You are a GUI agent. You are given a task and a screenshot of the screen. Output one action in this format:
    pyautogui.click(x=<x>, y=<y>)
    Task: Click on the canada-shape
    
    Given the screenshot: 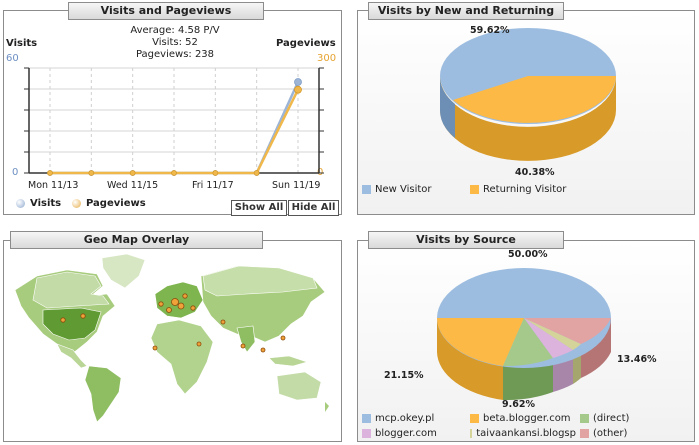 What is the action you would take?
    pyautogui.click(x=71, y=290)
    